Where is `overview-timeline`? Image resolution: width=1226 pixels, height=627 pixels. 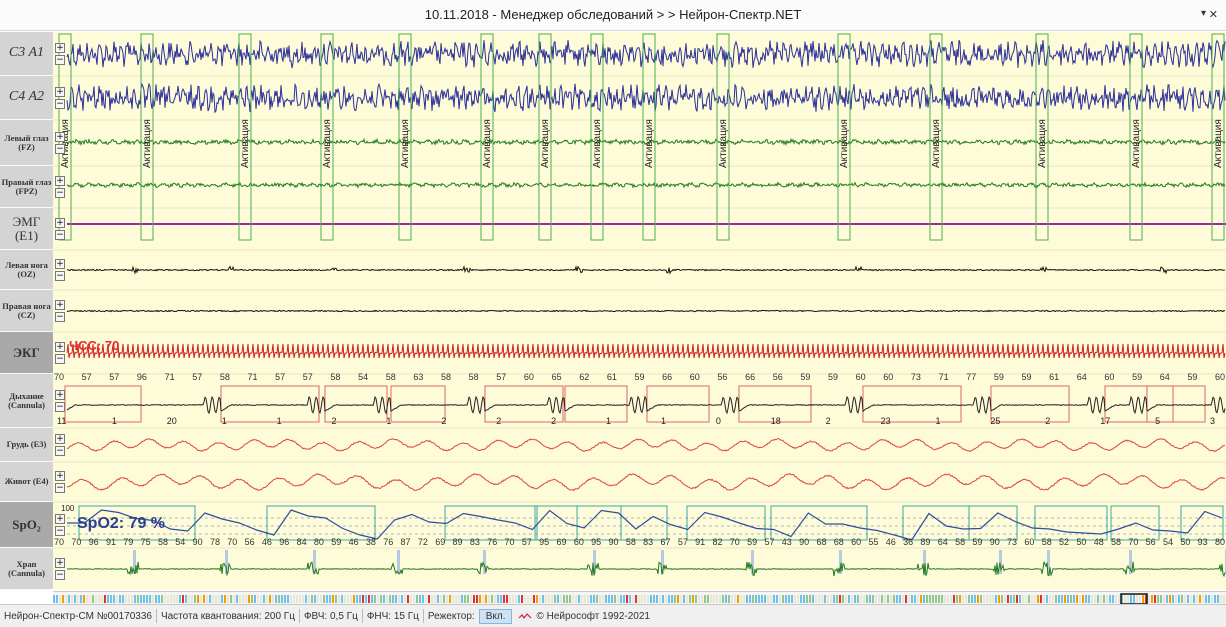 overview-timeline is located at coordinates (639, 598).